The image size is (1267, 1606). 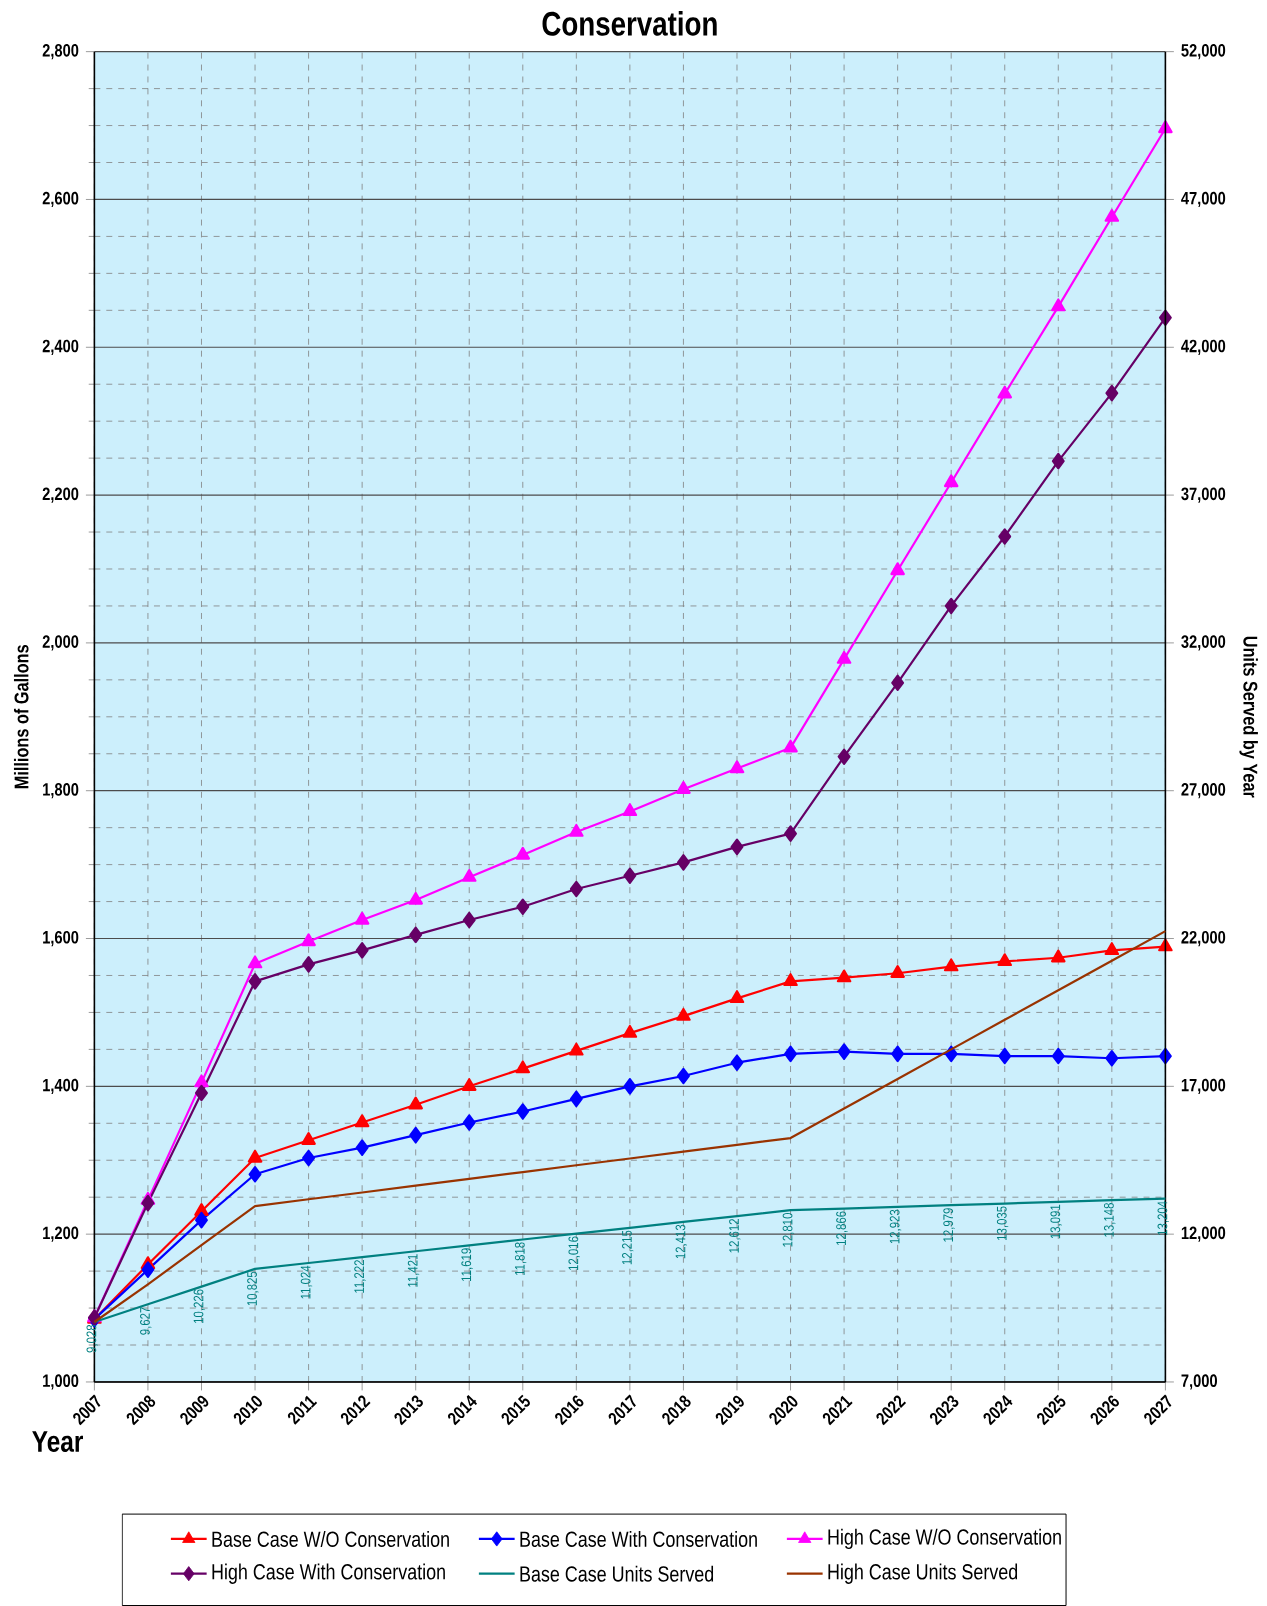 I want to click on x-tick-label: 2019, so click(x=729, y=1410).